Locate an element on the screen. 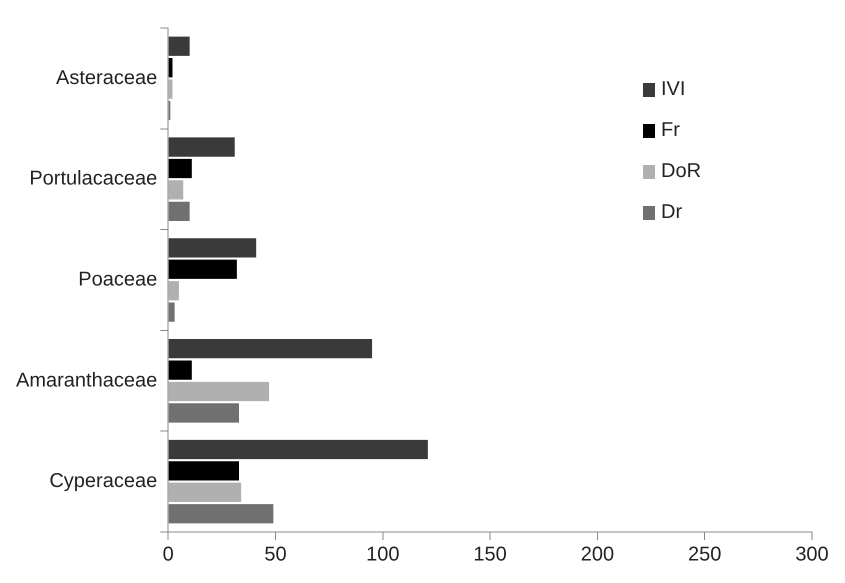 This screenshot has height=583, width=845. y-tick-label: Poaceae is located at coordinates (118, 279).